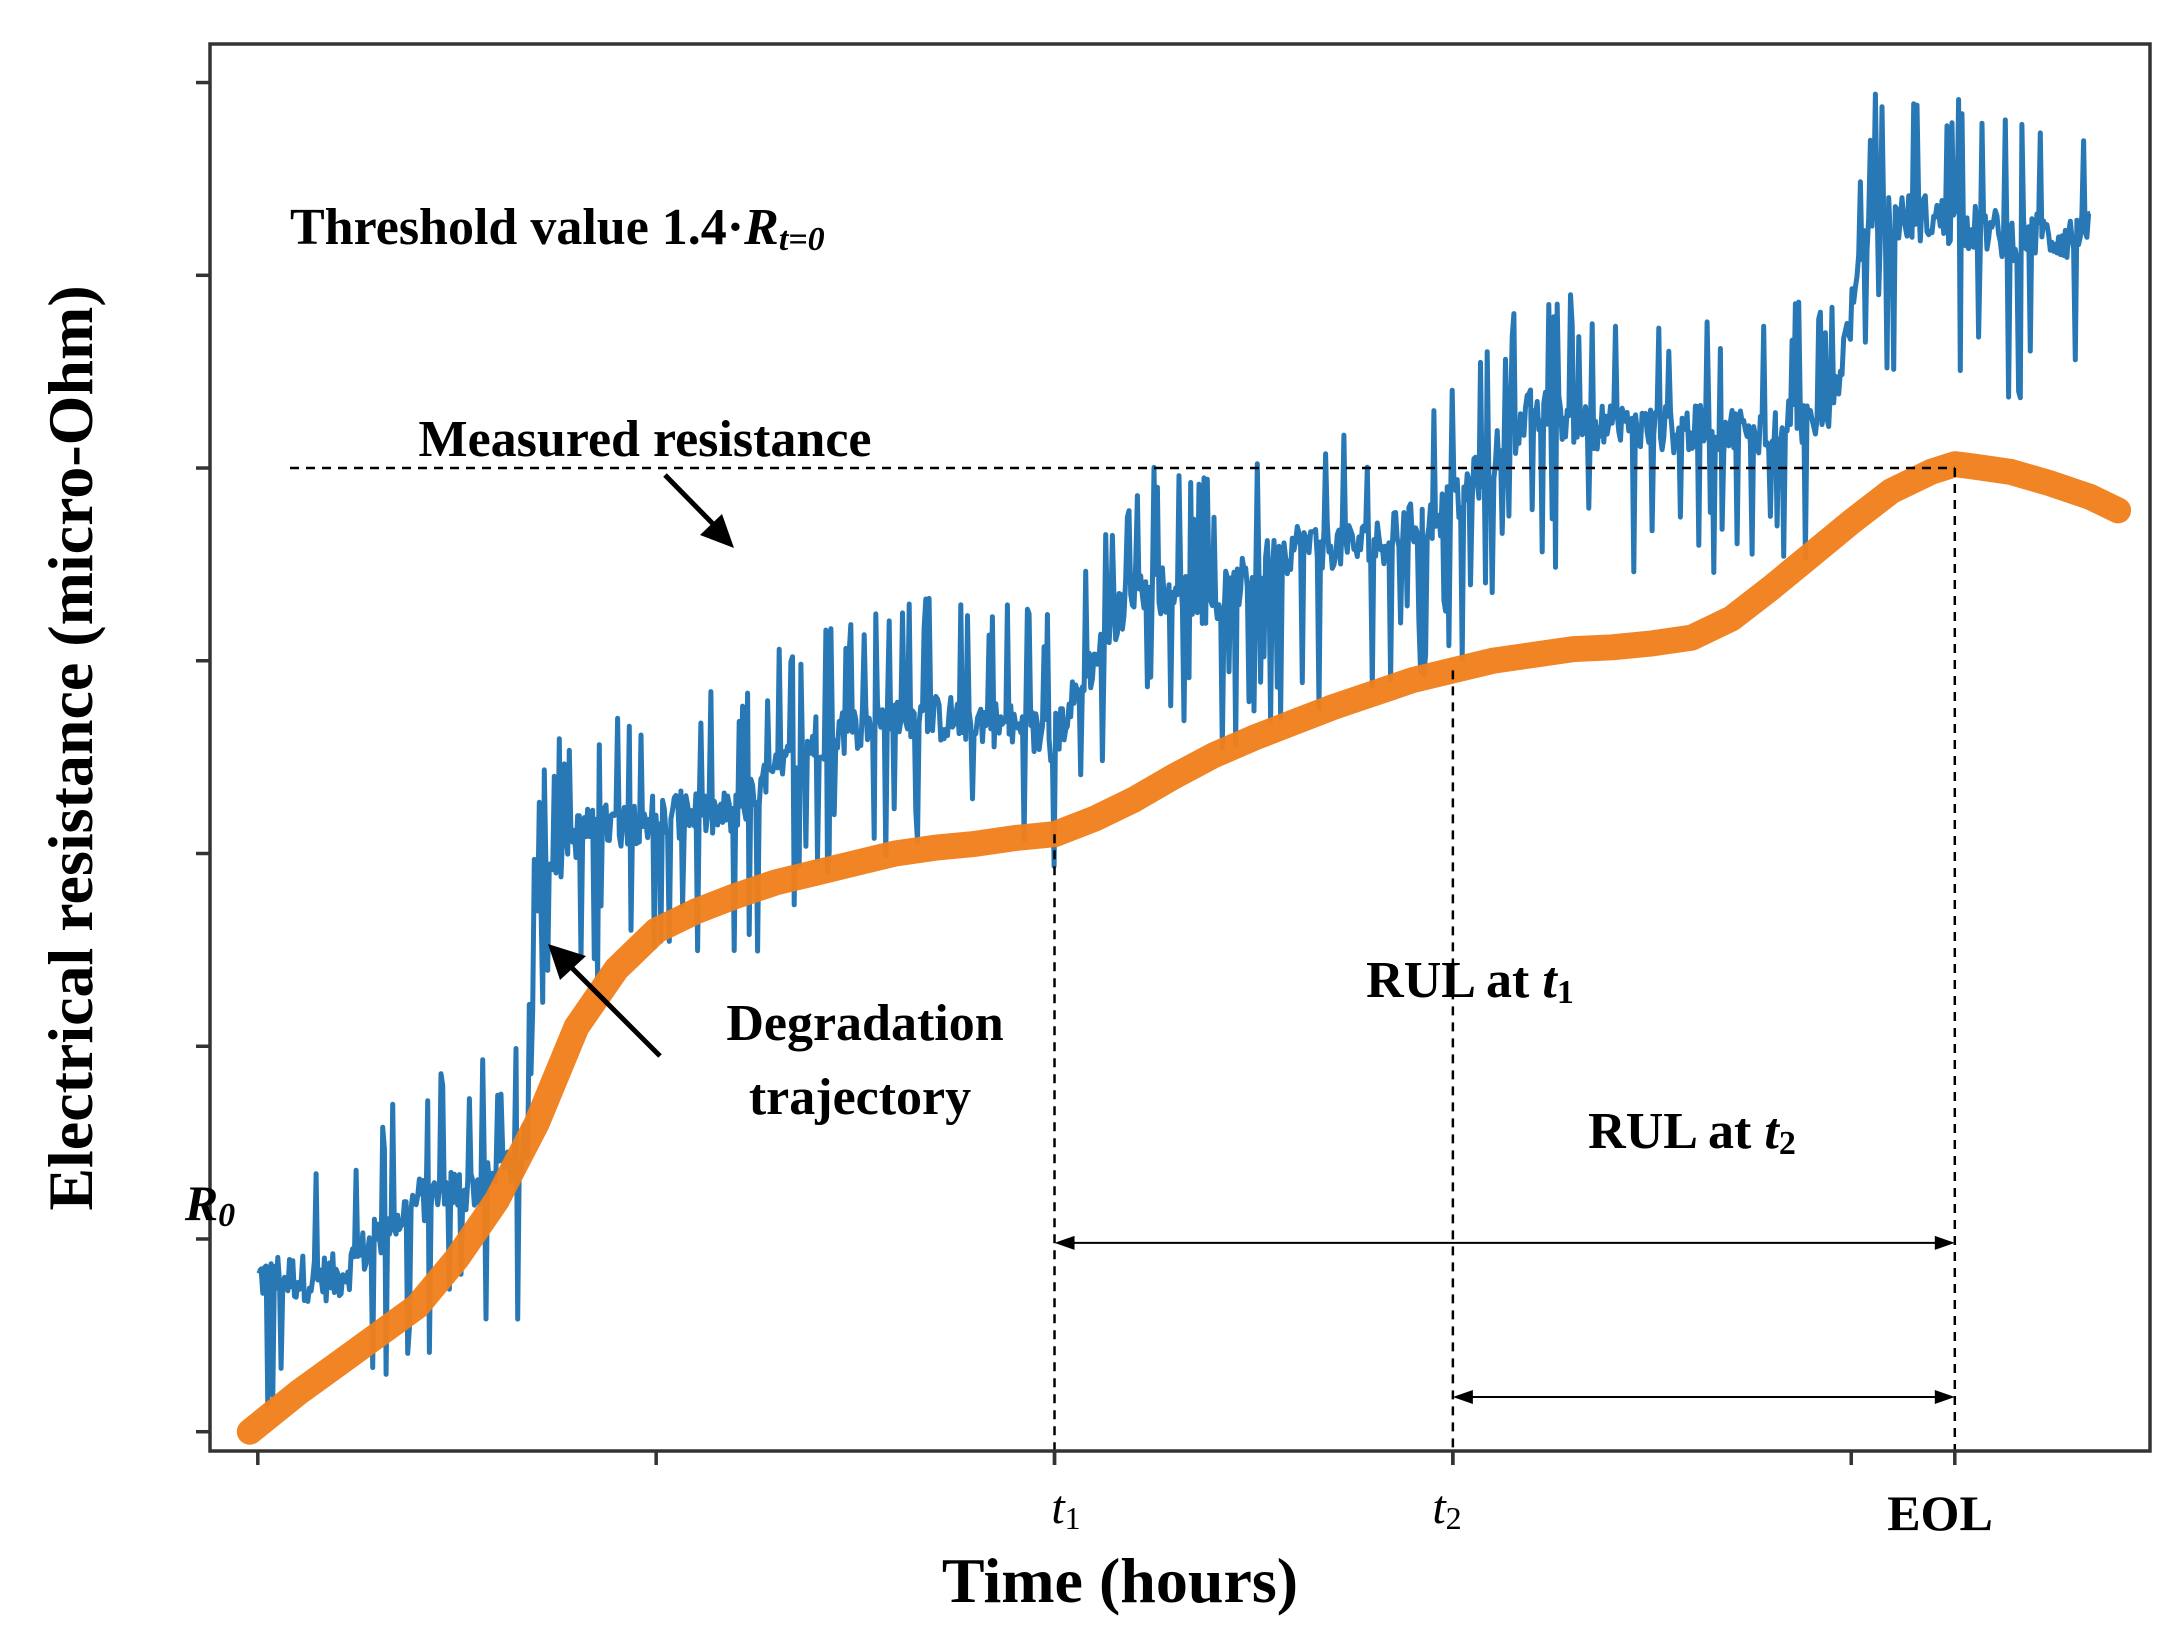 The width and height of the screenshot is (2180, 1638). I want to click on eol-tick-label: EOL, so click(1940, 1513).